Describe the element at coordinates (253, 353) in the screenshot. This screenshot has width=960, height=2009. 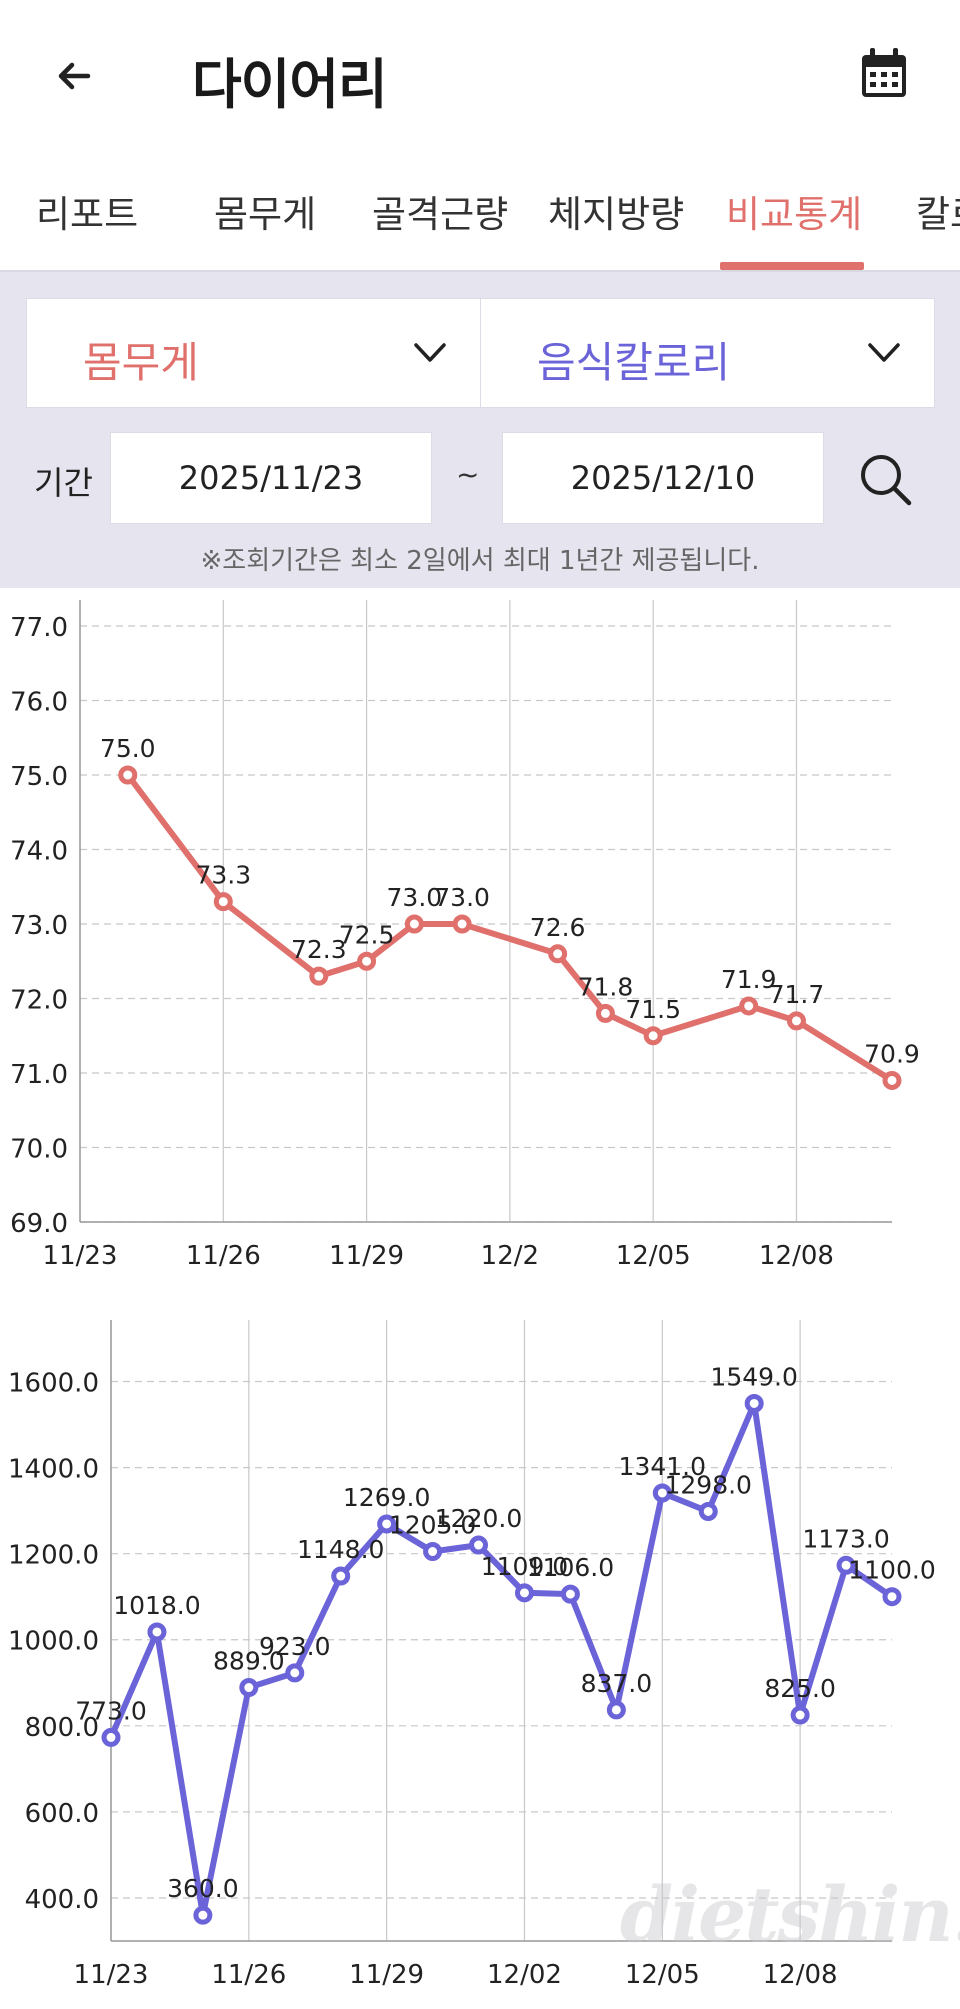
I see `left-metric-select: 몸무게` at that location.